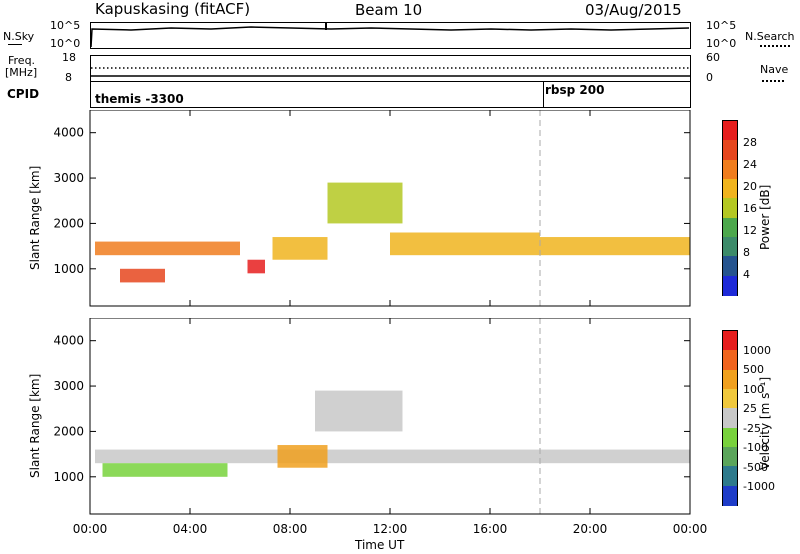 This screenshot has height=554, width=800. I want to click on nsky-legend-line, so click(15, 44).